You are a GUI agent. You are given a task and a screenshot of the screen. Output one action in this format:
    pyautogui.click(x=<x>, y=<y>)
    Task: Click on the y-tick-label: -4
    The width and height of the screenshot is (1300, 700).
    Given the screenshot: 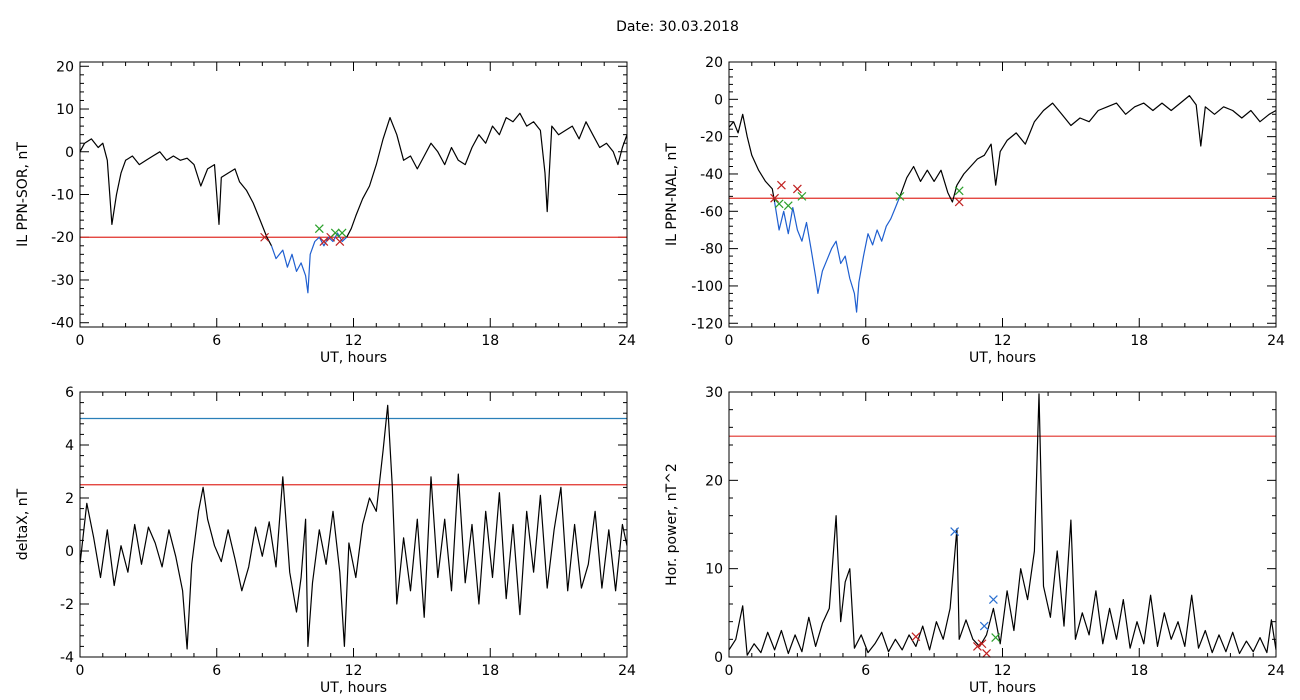 What is the action you would take?
    pyautogui.click(x=67, y=658)
    